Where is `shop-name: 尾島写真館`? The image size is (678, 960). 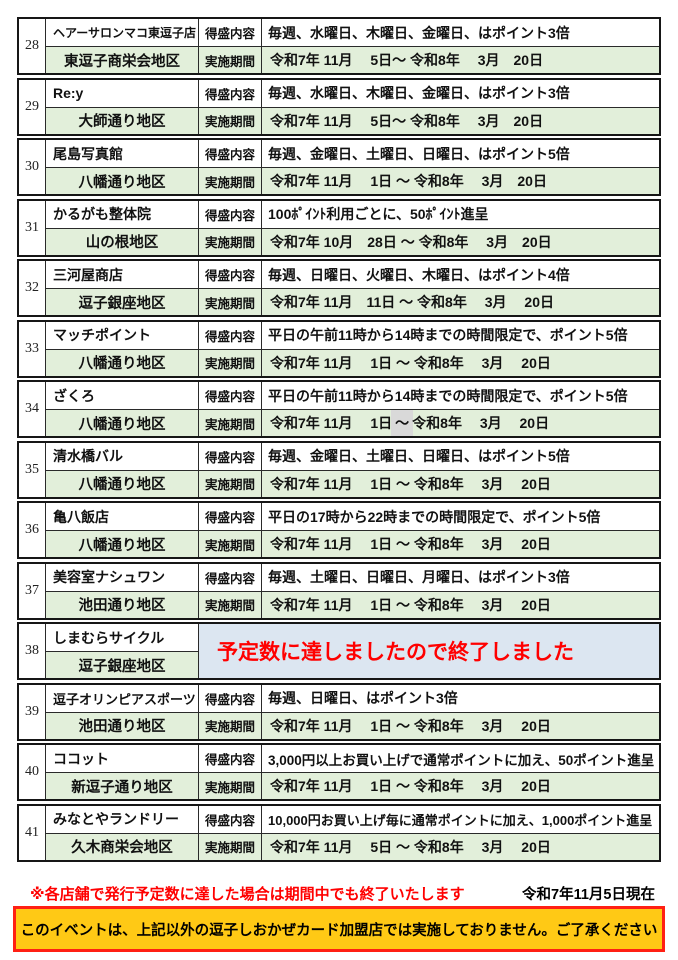 shop-name: 尾島写真館 is located at coordinates (121, 153).